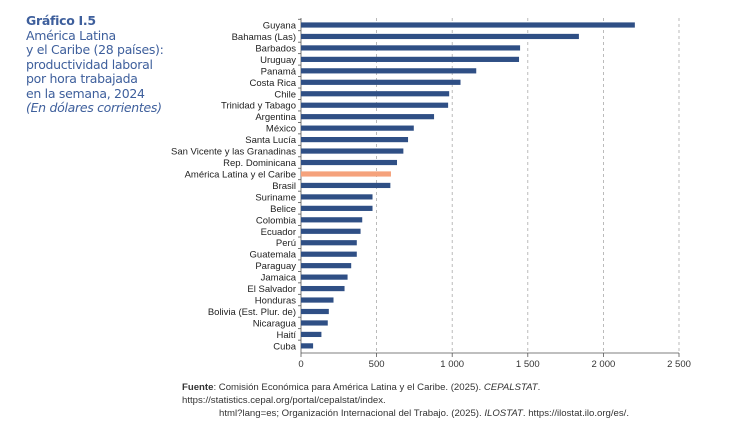  Describe the element at coordinates (82, 78) in the screenshot. I see `title-line: por hora trabajada` at that location.